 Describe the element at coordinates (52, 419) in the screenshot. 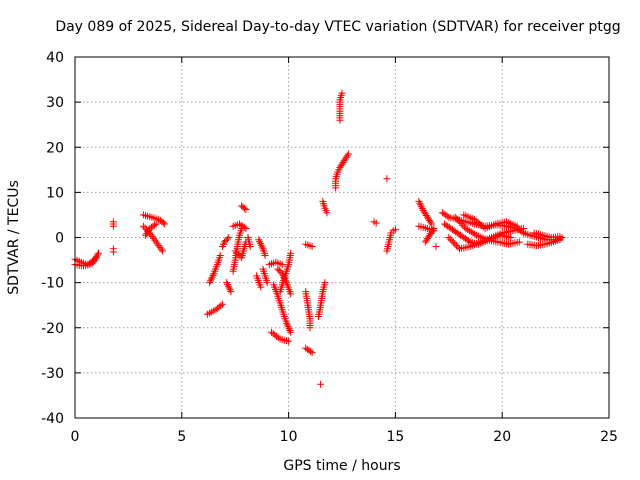

I see `y-tick-label: -40` at that location.